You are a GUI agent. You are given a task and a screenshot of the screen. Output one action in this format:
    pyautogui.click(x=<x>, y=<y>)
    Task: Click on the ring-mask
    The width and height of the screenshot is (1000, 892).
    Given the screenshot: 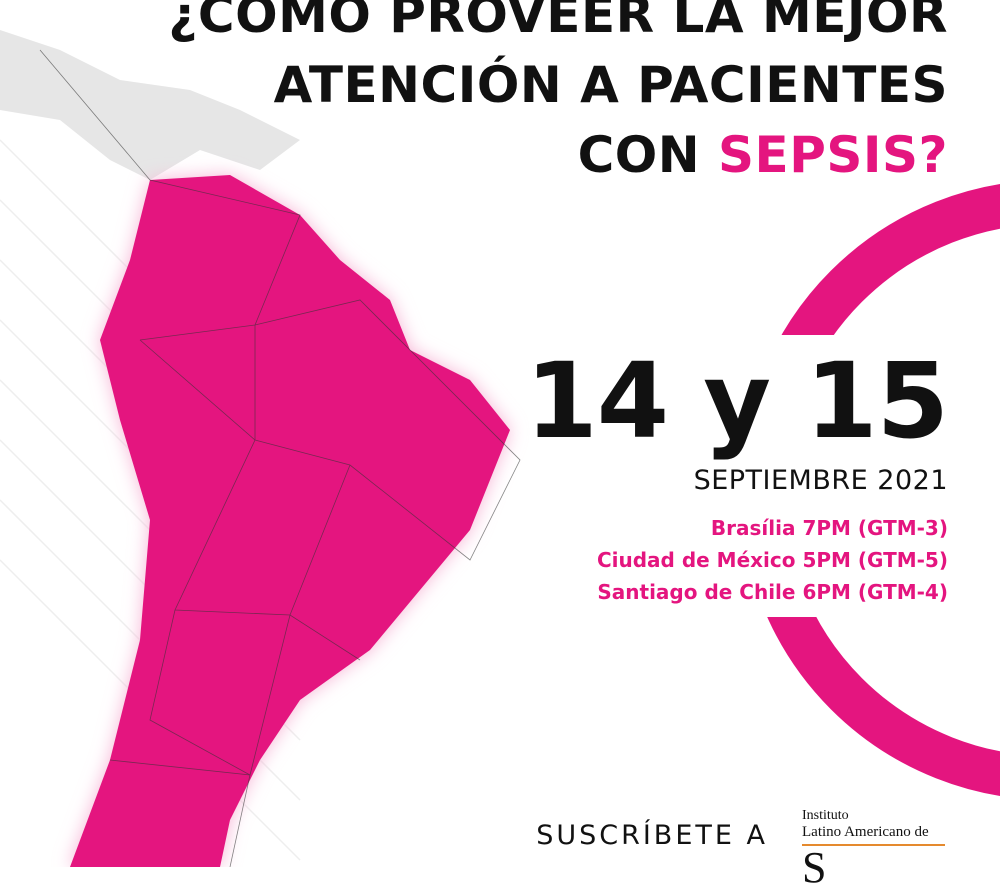 What is the action you would take?
    pyautogui.click(x=780, y=476)
    